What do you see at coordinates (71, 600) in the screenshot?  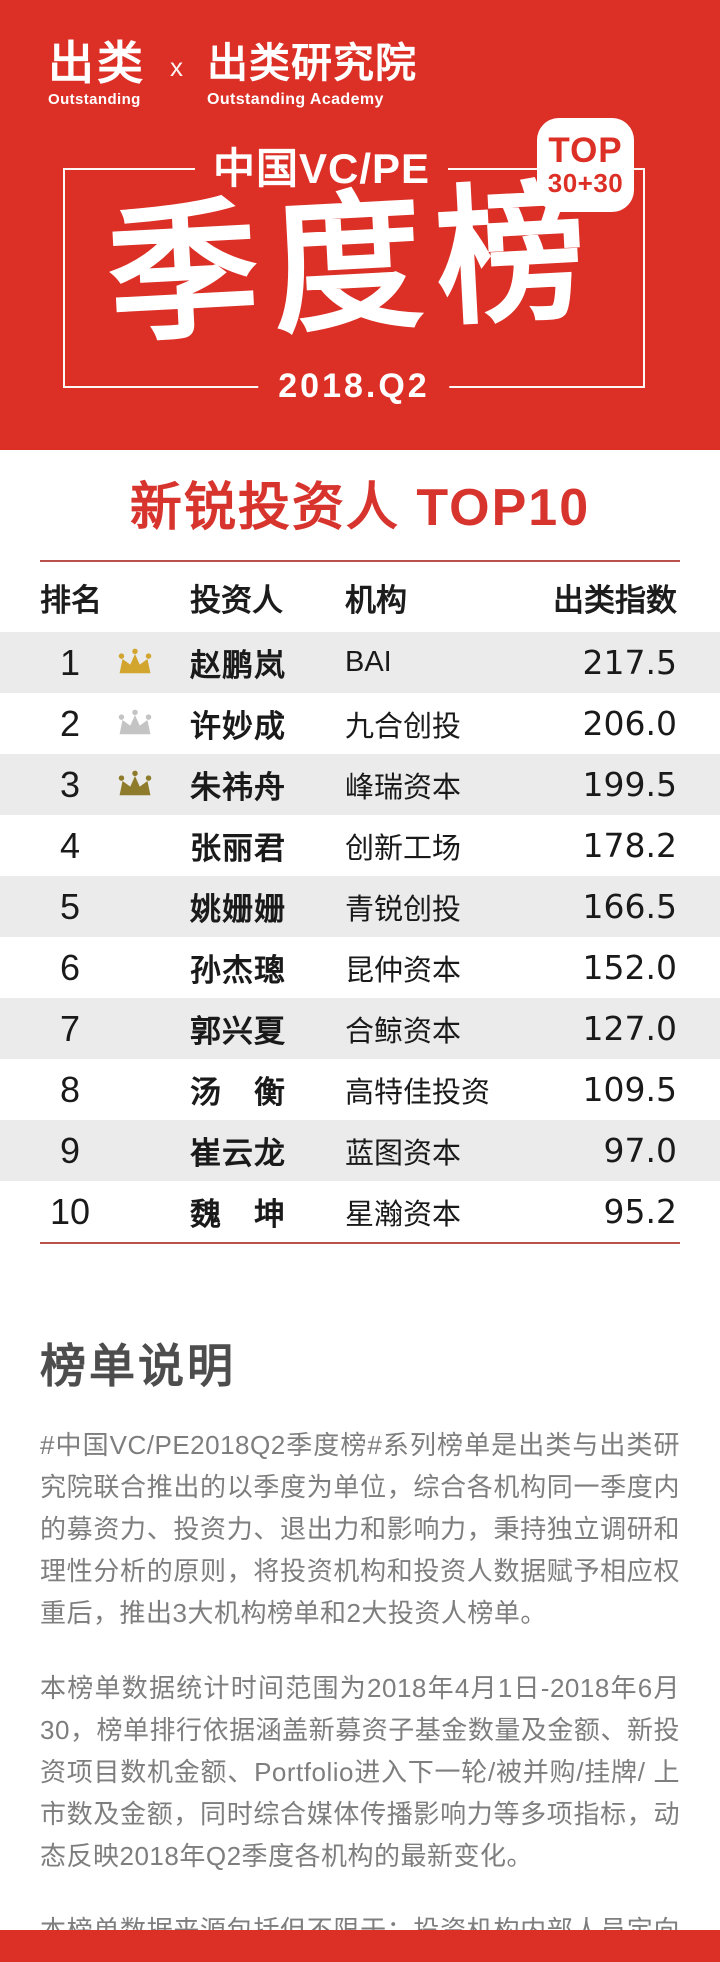 I see `column-header-rank: 排名` at bounding box center [71, 600].